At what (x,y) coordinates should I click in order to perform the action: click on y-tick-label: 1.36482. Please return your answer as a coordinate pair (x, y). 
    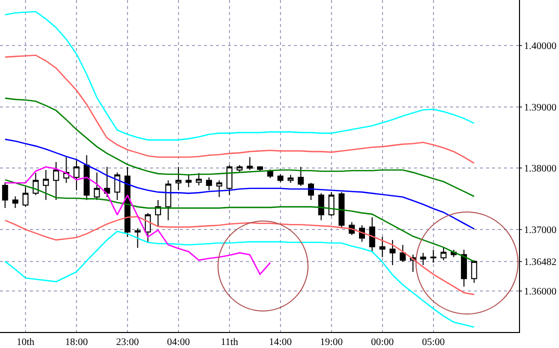
    Looking at the image, I should click on (540, 262).